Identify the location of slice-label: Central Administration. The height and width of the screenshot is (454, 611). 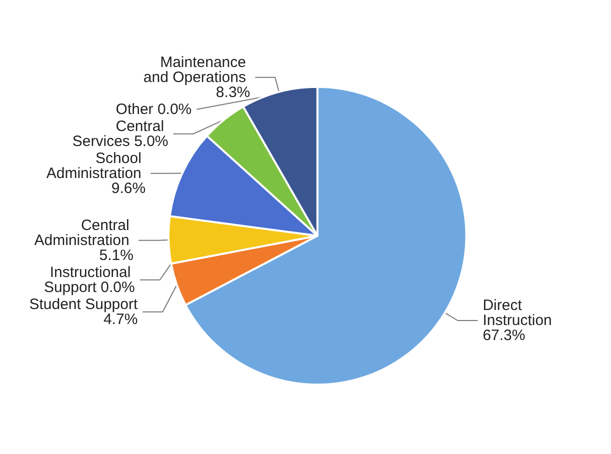
(84, 232).